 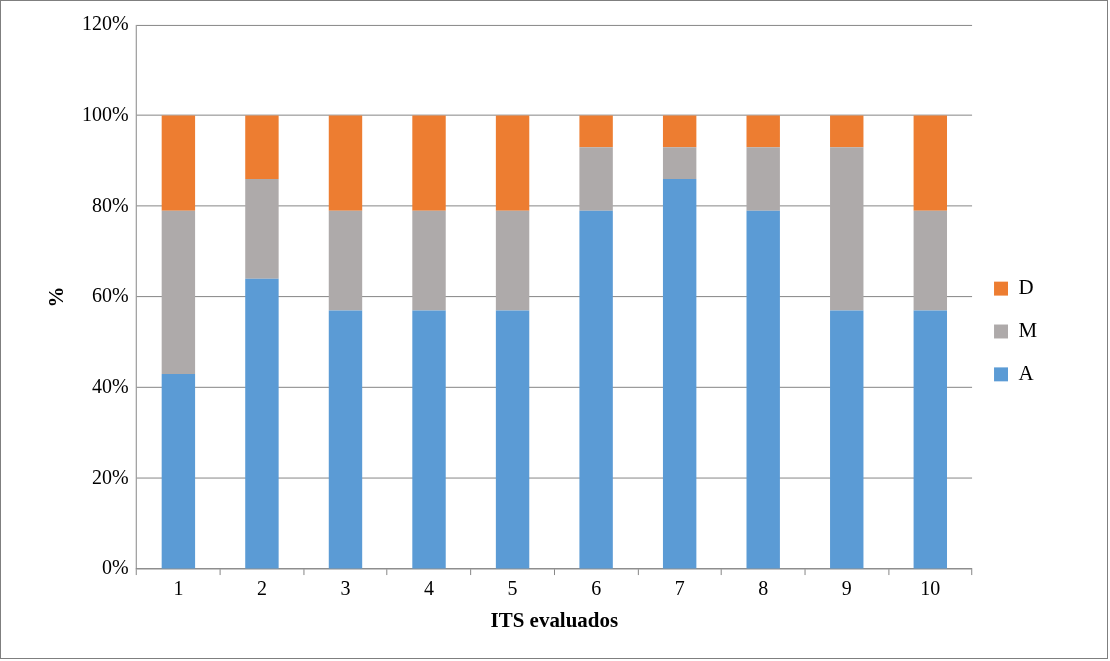 What do you see at coordinates (55, 297) in the screenshot?
I see `y-axis-title: %` at bounding box center [55, 297].